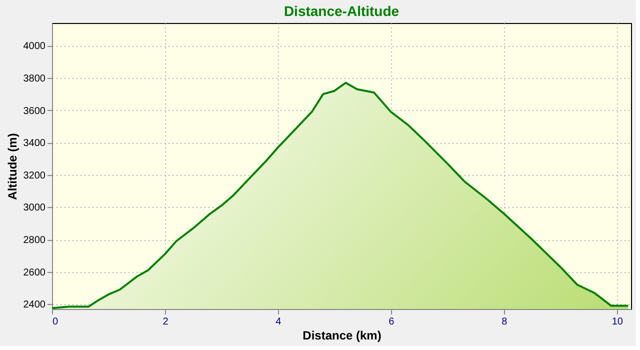 This screenshot has height=350, width=640. Describe the element at coordinates (34, 144) in the screenshot. I see `y-tick-label: 3400` at that location.